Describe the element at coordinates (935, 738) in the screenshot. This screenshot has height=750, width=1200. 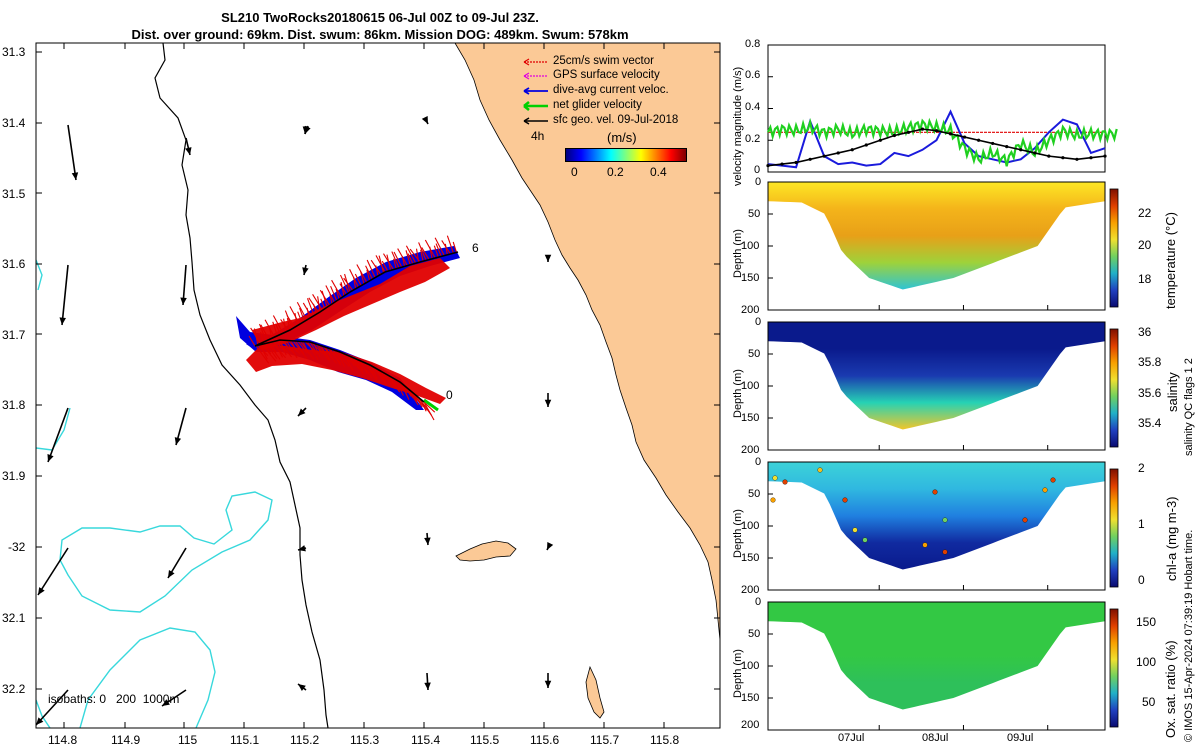
I see `x-tick-08jul: 08Jul` at that location.